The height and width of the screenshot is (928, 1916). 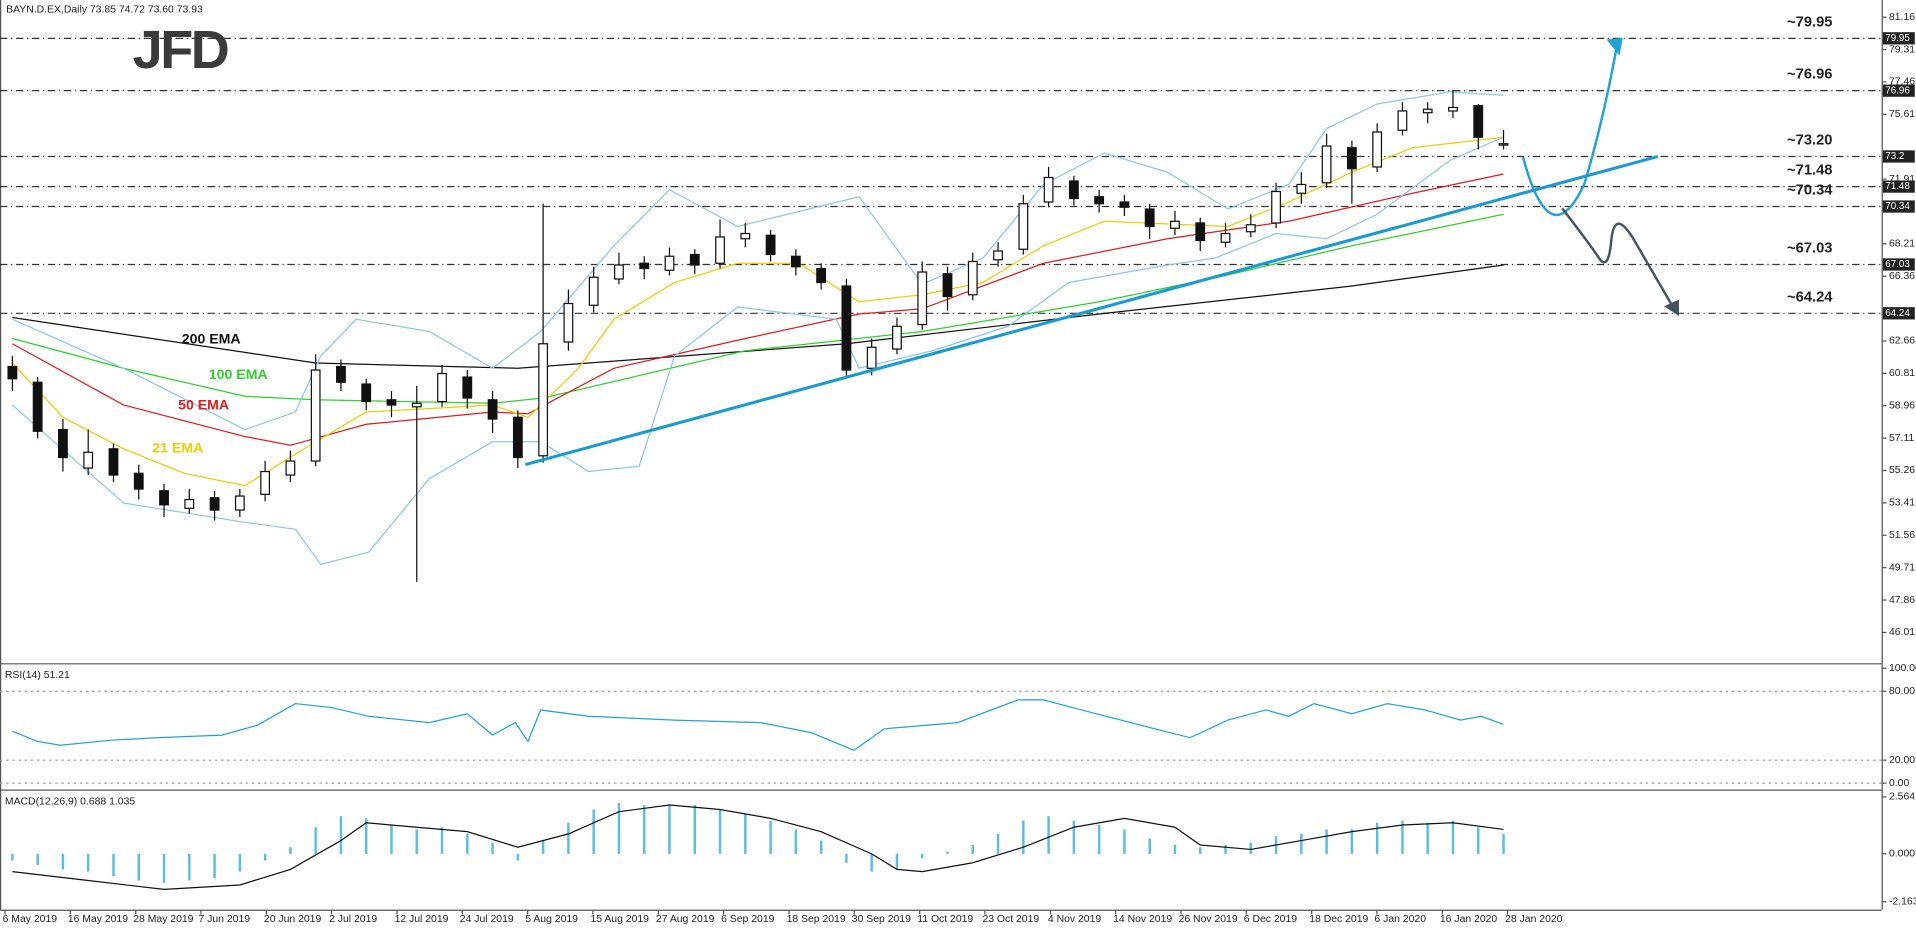 What do you see at coordinates (1902, 854) in the screenshot?
I see `y-tick-label: 0.000` at bounding box center [1902, 854].